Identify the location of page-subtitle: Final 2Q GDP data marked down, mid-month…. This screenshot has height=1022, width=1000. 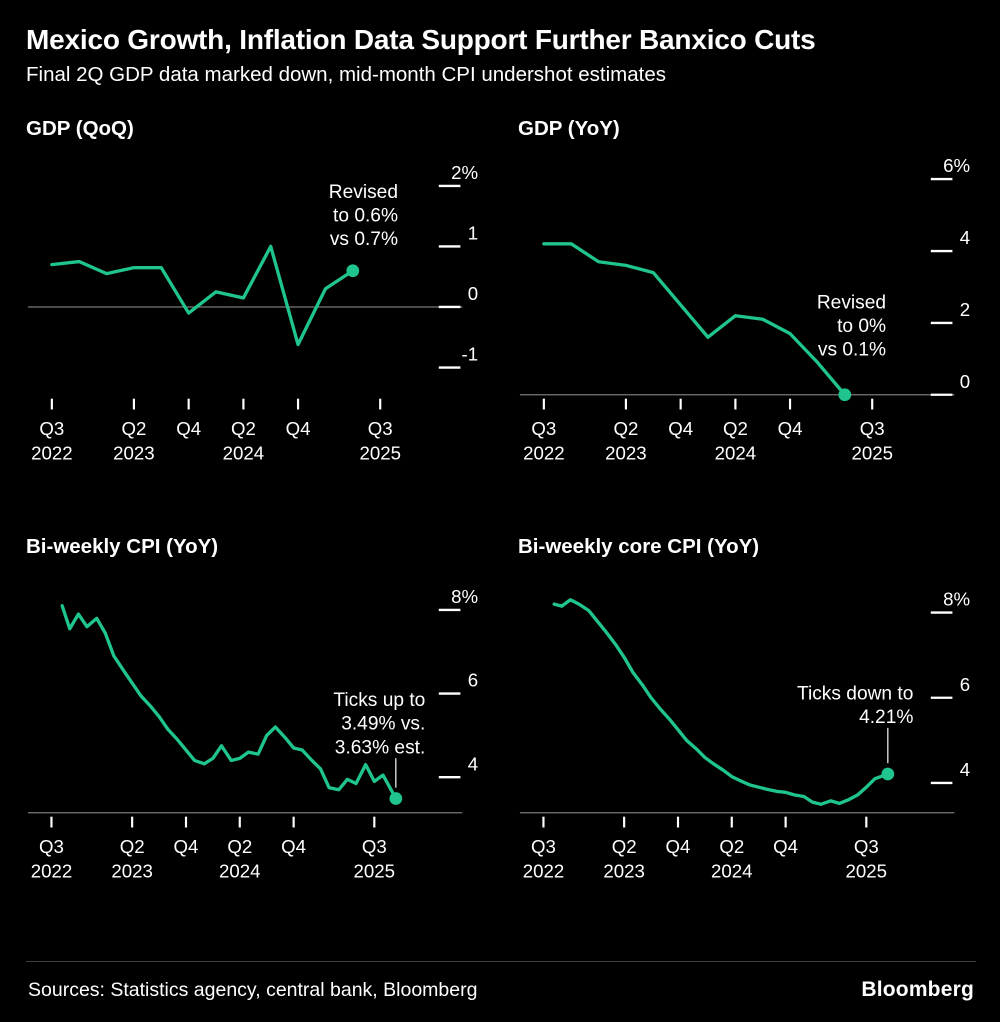
(346, 75).